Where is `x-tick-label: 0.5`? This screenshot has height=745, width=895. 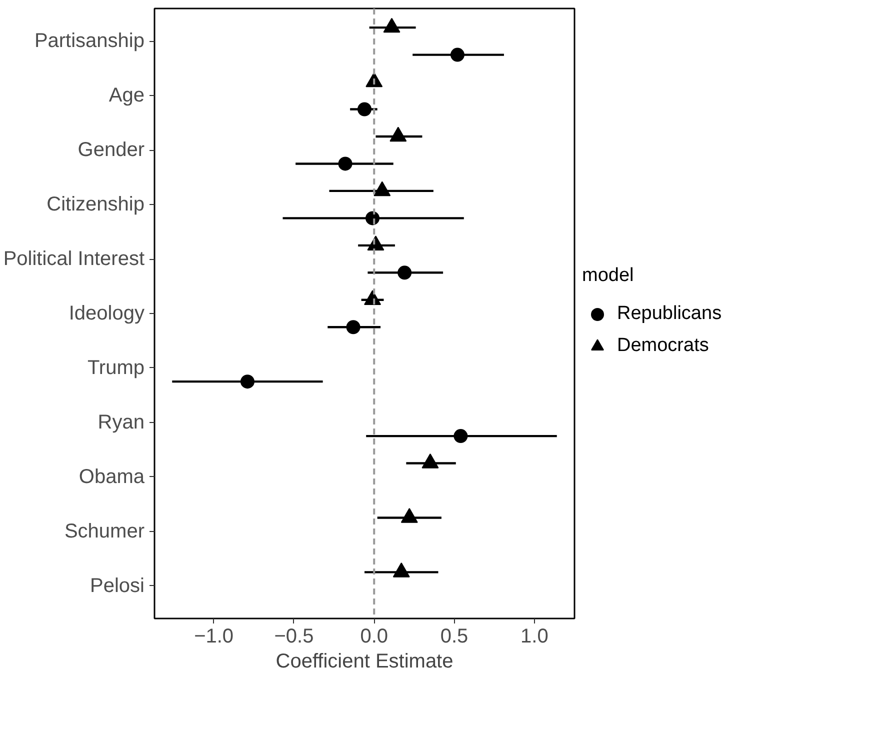 x-tick-label: 0.5 is located at coordinates (454, 637).